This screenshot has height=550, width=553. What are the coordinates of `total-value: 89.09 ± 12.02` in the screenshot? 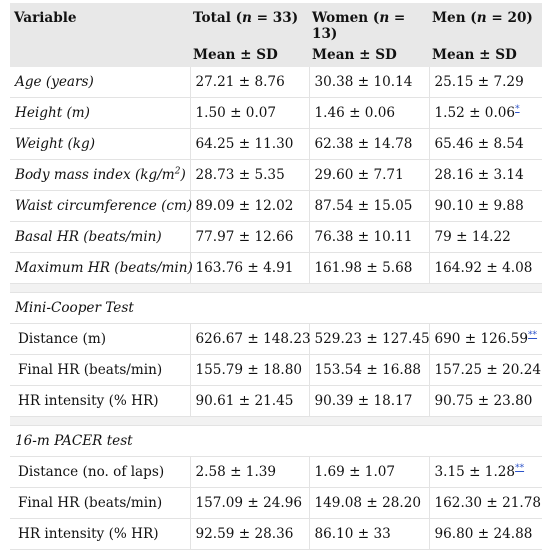 It's located at (249, 206).